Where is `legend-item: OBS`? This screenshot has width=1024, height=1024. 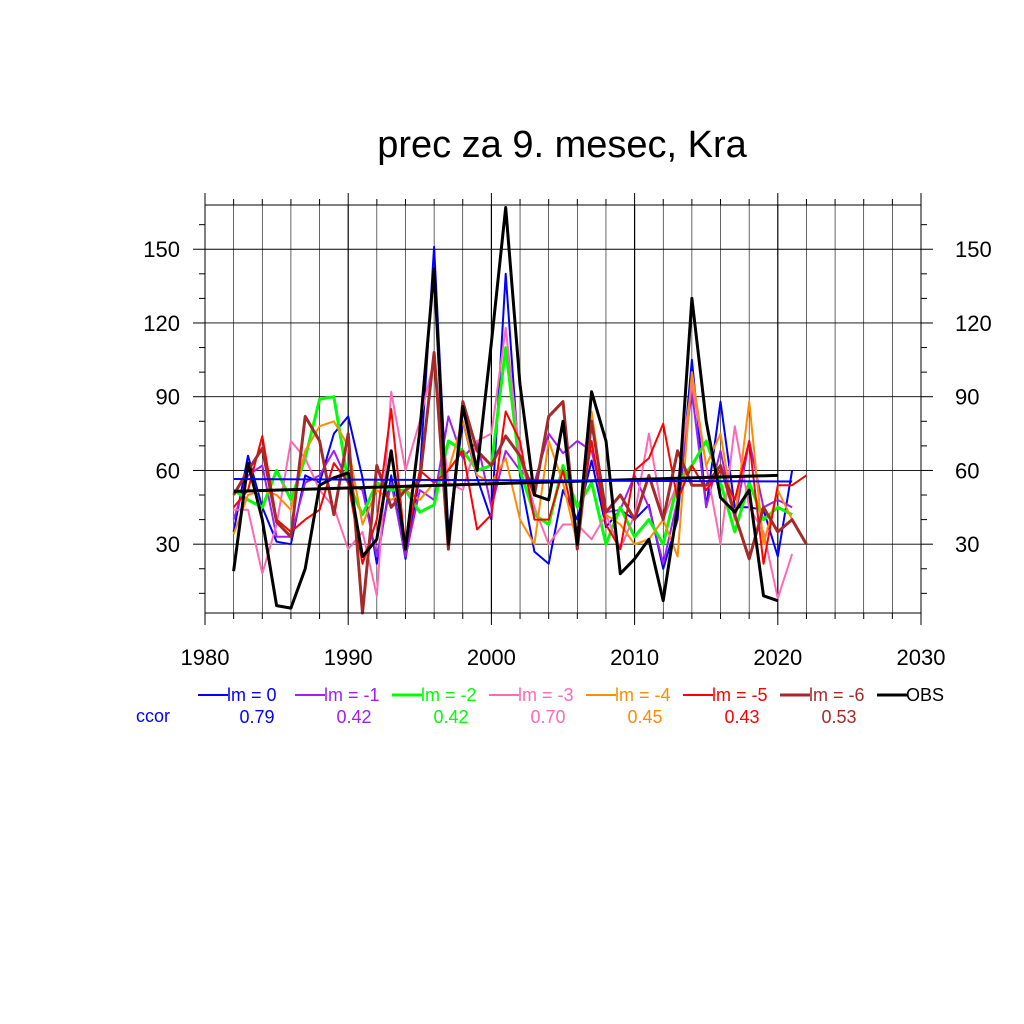 legend-item: OBS is located at coordinates (910, 695).